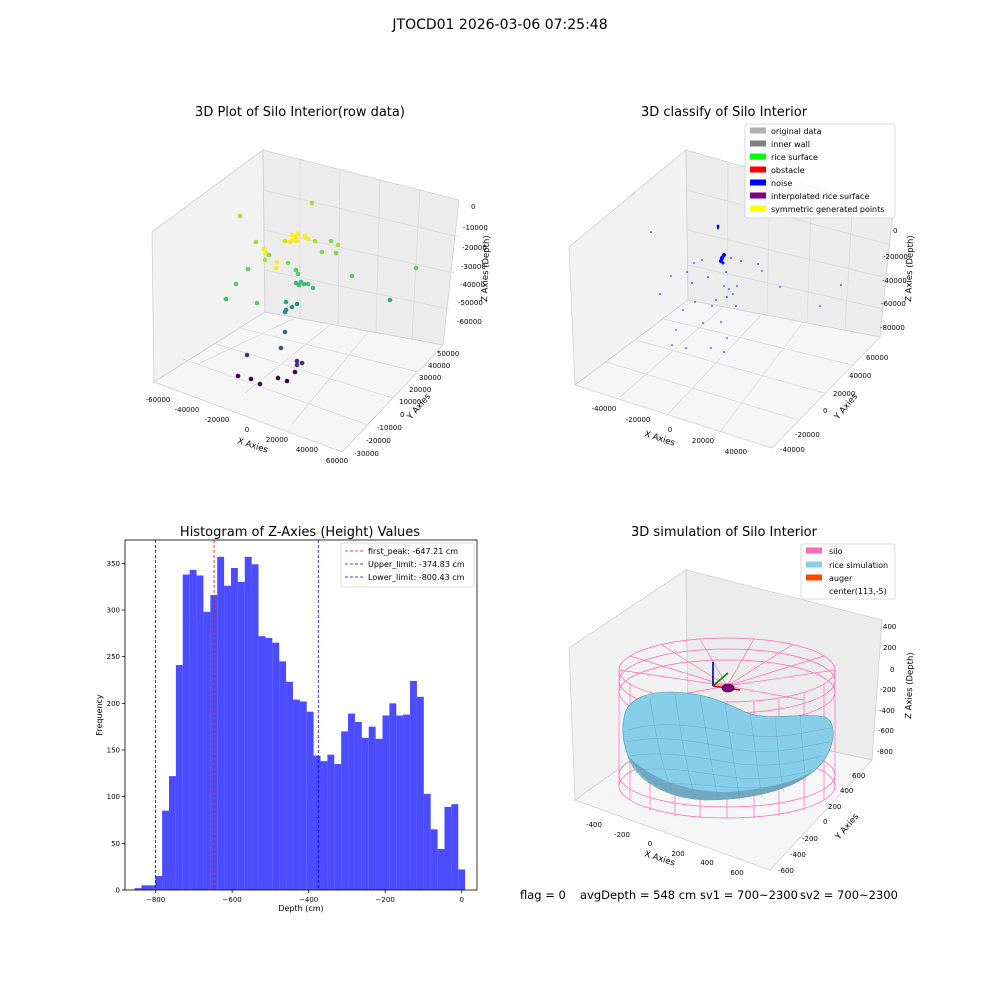 The height and width of the screenshot is (1000, 1000). I want to click on raw-y-label: Y Axies, so click(419, 407).